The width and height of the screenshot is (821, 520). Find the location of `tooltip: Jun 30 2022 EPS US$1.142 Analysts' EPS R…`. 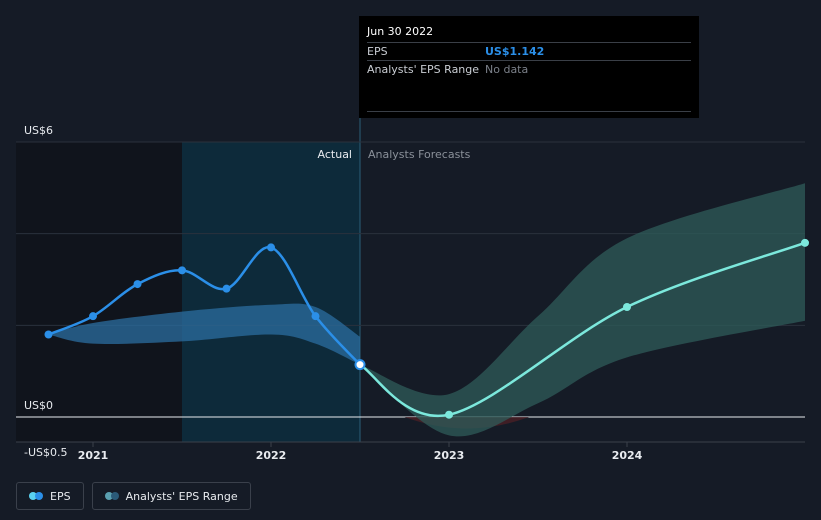

tooltip: Jun 30 2022 EPS US$1.142 Analysts' EPS R… is located at coordinates (529, 67).